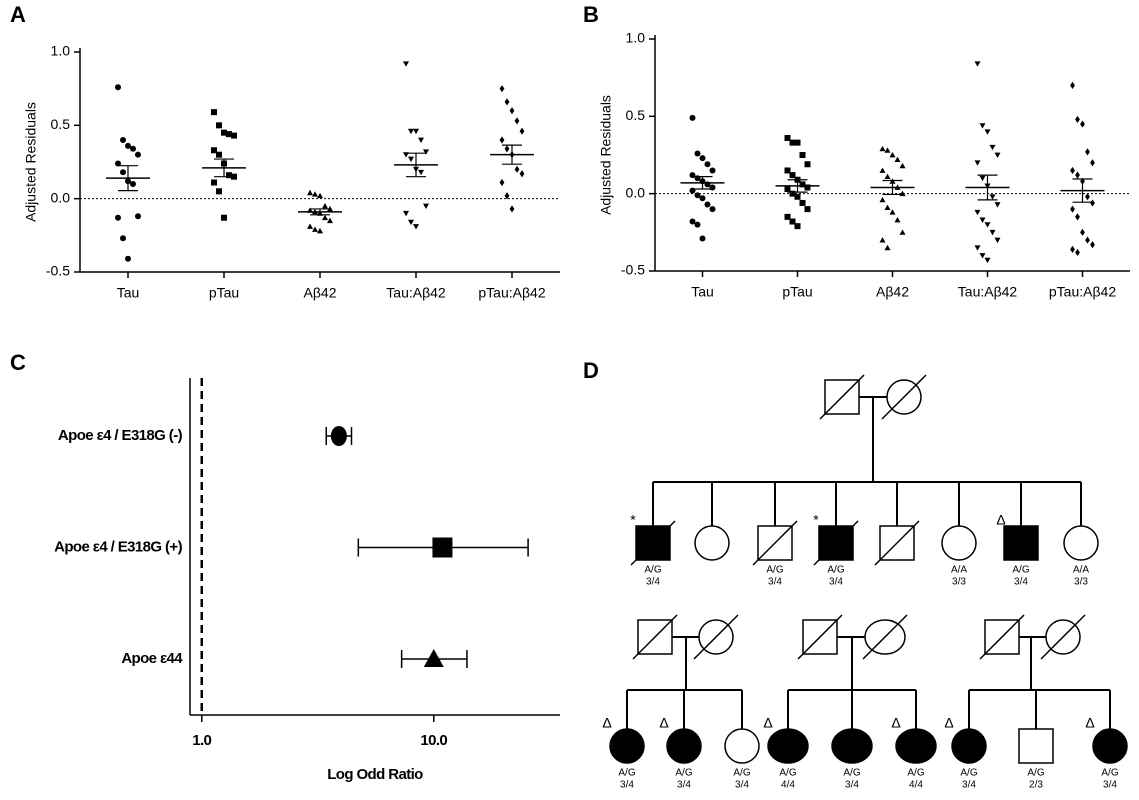 Image resolution: width=1139 pixels, height=800 pixels. What do you see at coordinates (636, 115) in the screenshot?
I see `y-tick-label: 0.5` at bounding box center [636, 115].